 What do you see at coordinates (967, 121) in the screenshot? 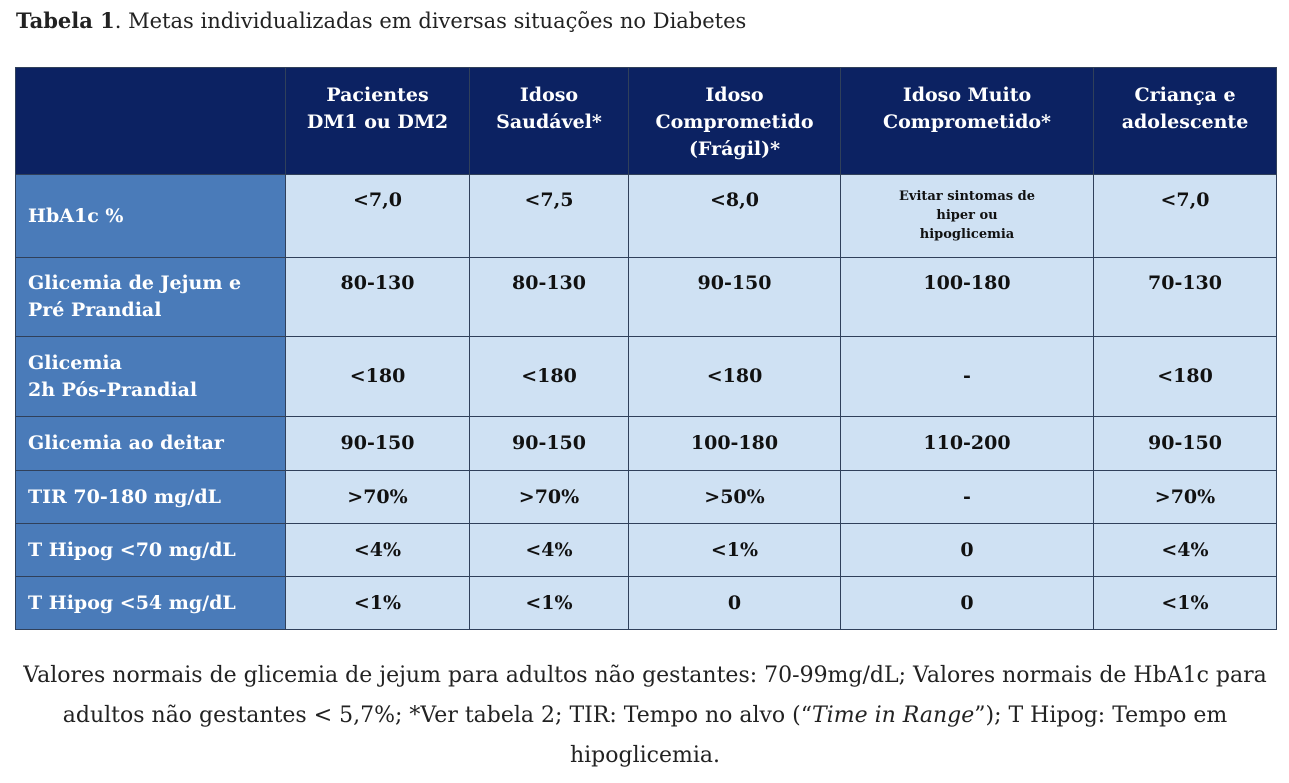
I see `column-header: Idoso Muito Comprometido*` at bounding box center [967, 121].